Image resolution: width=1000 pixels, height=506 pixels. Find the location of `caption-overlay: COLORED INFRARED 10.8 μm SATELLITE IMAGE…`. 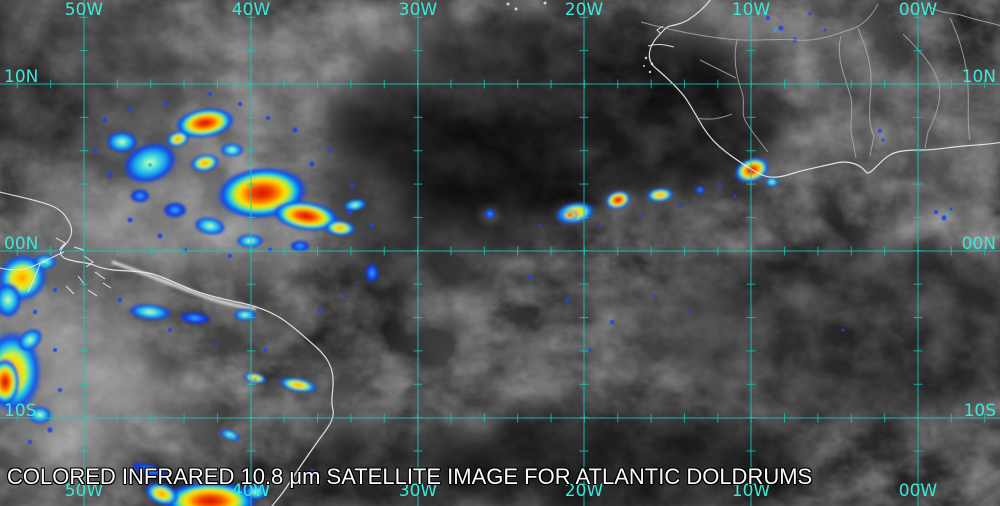

caption-overlay: COLORED INFRARED 10.8 μm SATELLITE IMAGE… is located at coordinates (409, 463).